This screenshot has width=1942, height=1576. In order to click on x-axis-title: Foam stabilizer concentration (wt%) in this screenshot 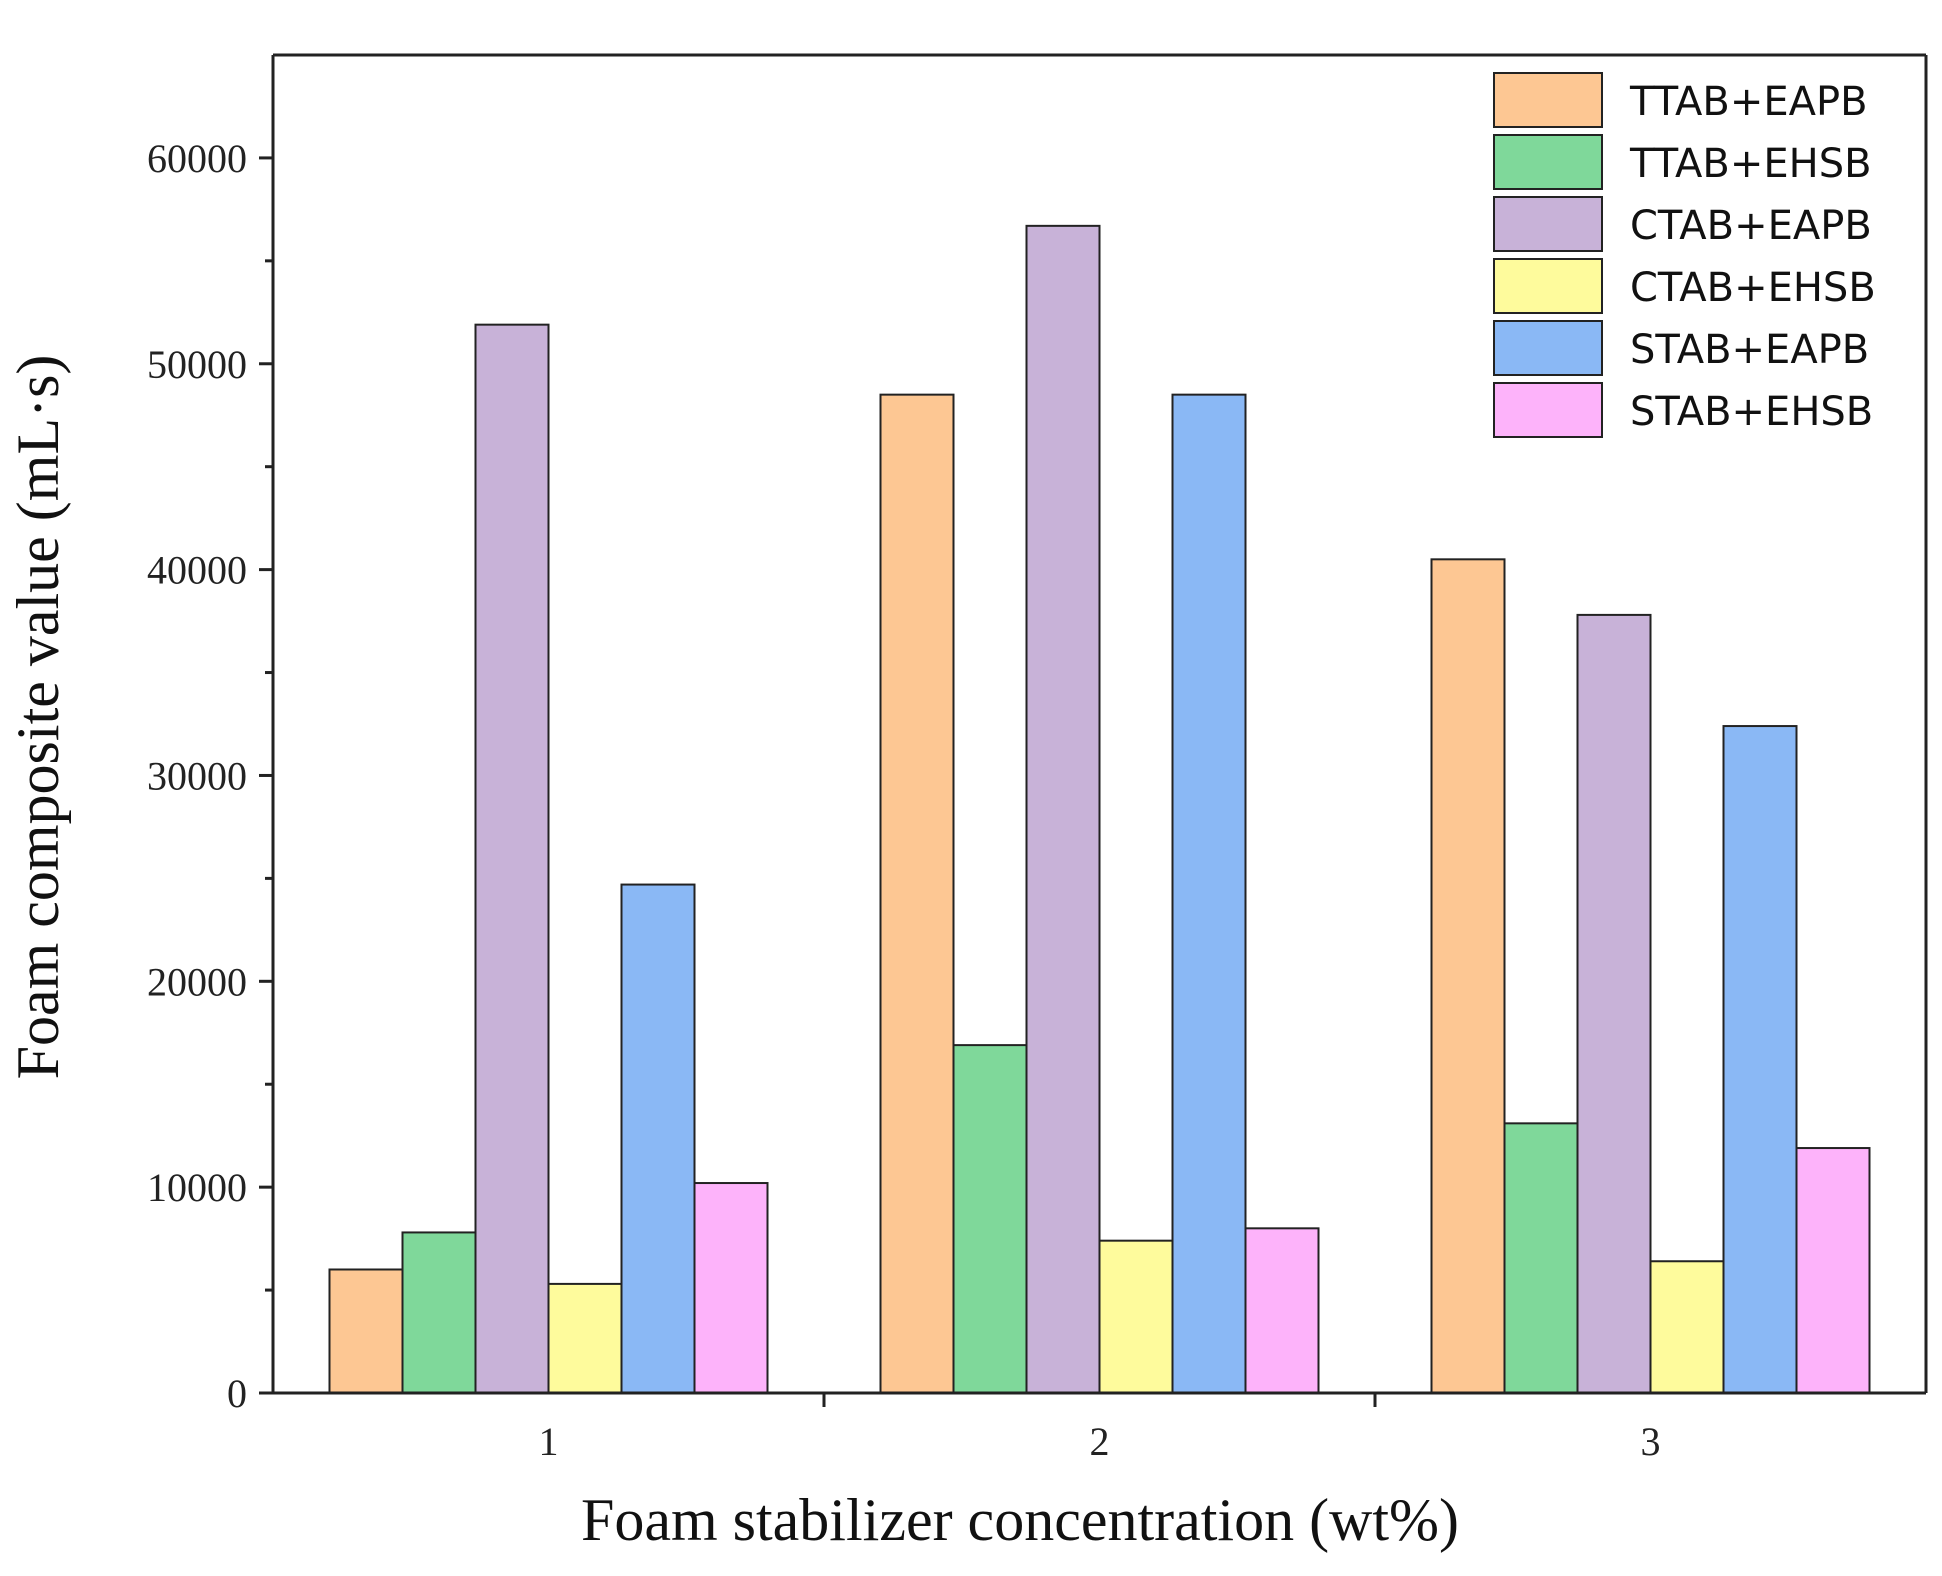, I will do `click(1020, 1520)`.